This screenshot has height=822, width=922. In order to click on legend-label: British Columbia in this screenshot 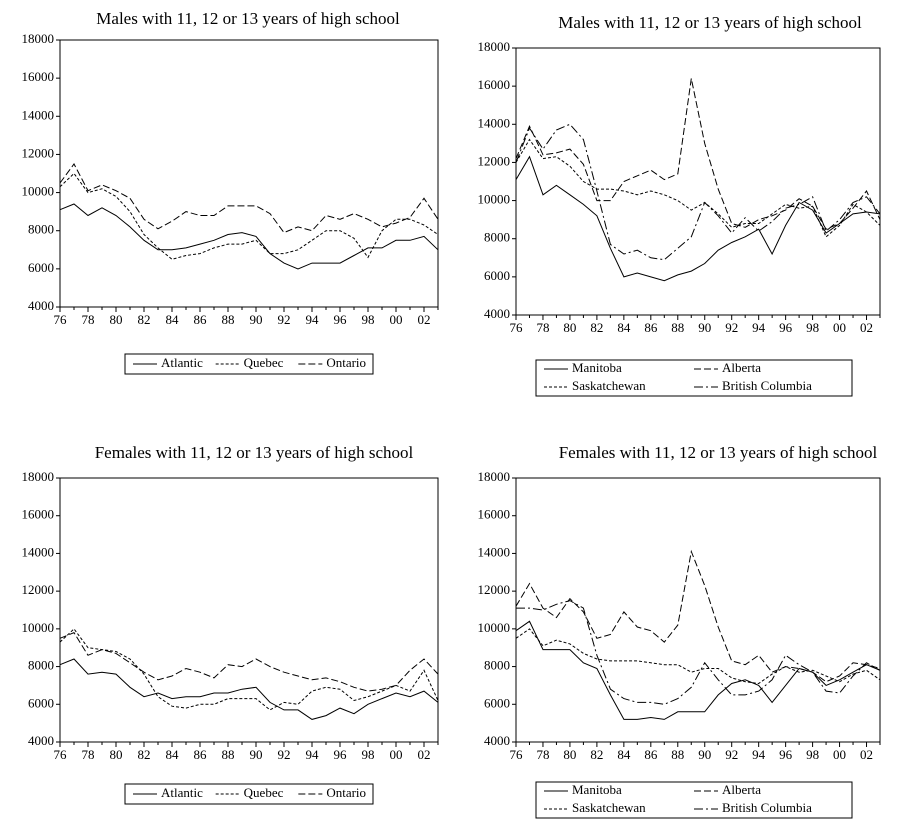, I will do `click(767, 807)`.